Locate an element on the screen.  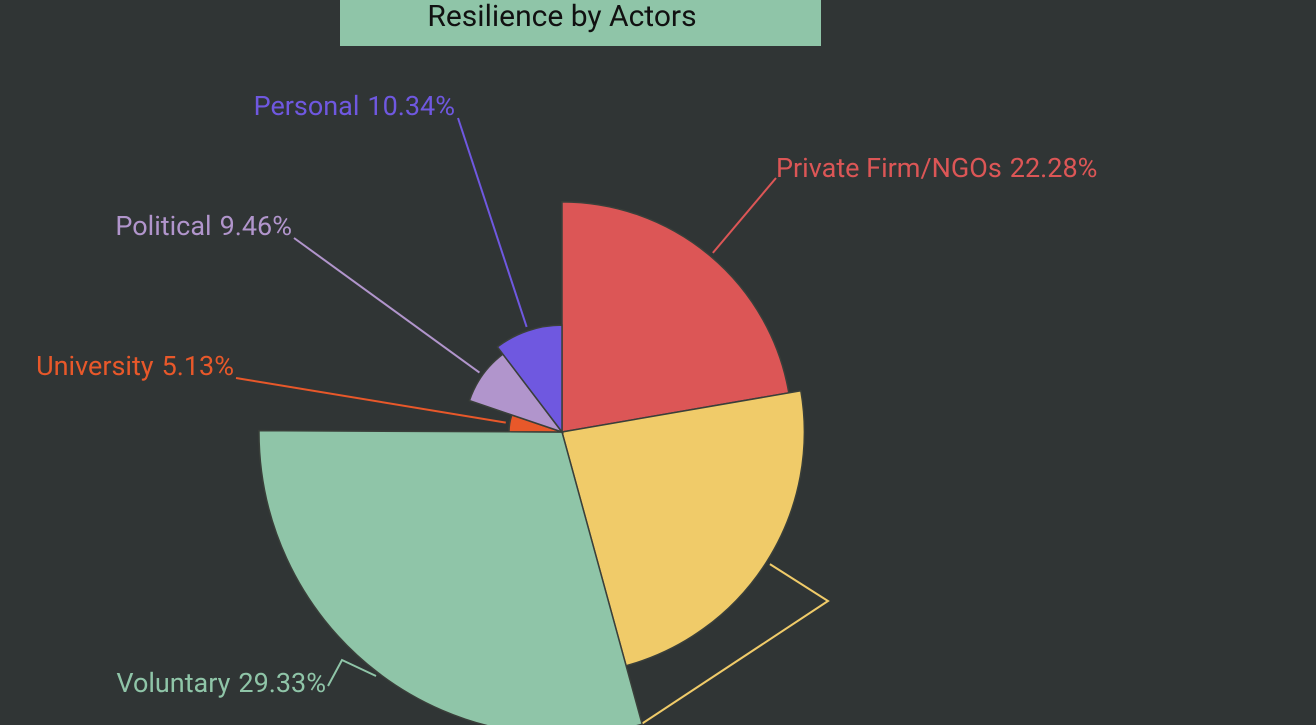
label-value: 22.28% is located at coordinates (1054, 168).